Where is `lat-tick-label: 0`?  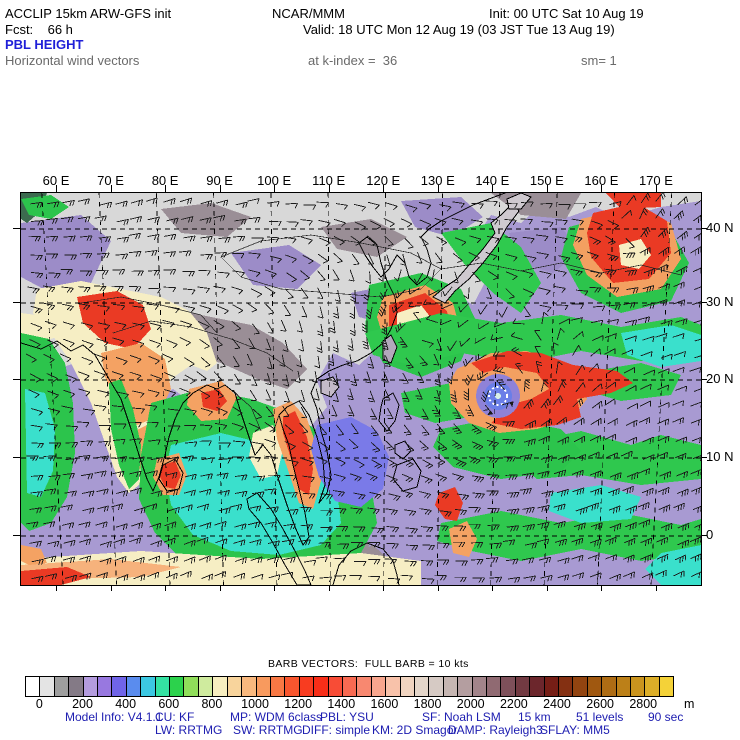 lat-tick-label: 0 is located at coordinates (710, 534).